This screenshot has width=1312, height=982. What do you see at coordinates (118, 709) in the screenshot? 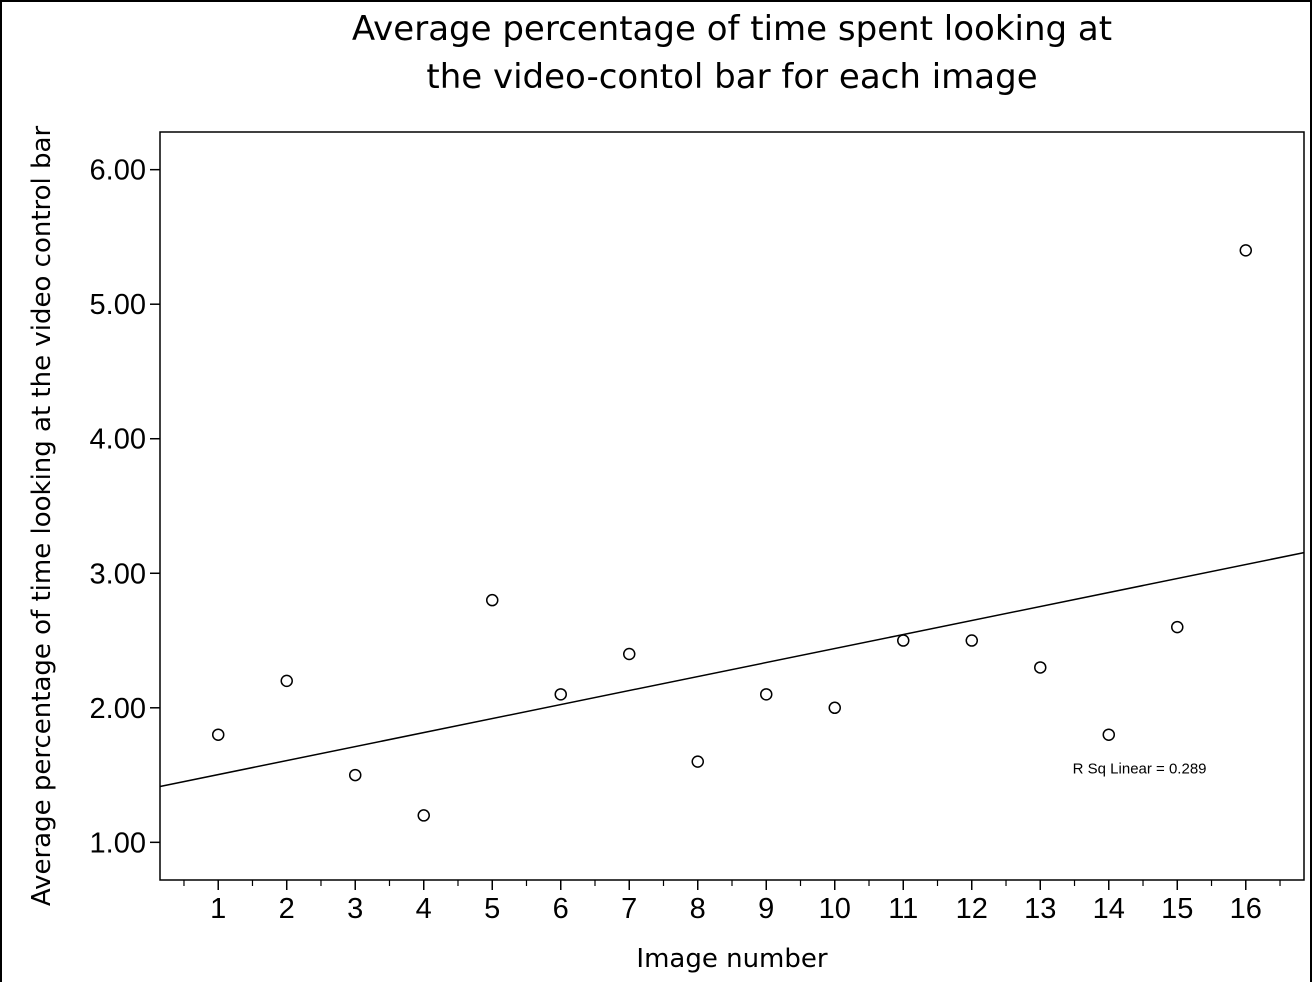
I see `y-tick-label: 2.00` at bounding box center [118, 709].